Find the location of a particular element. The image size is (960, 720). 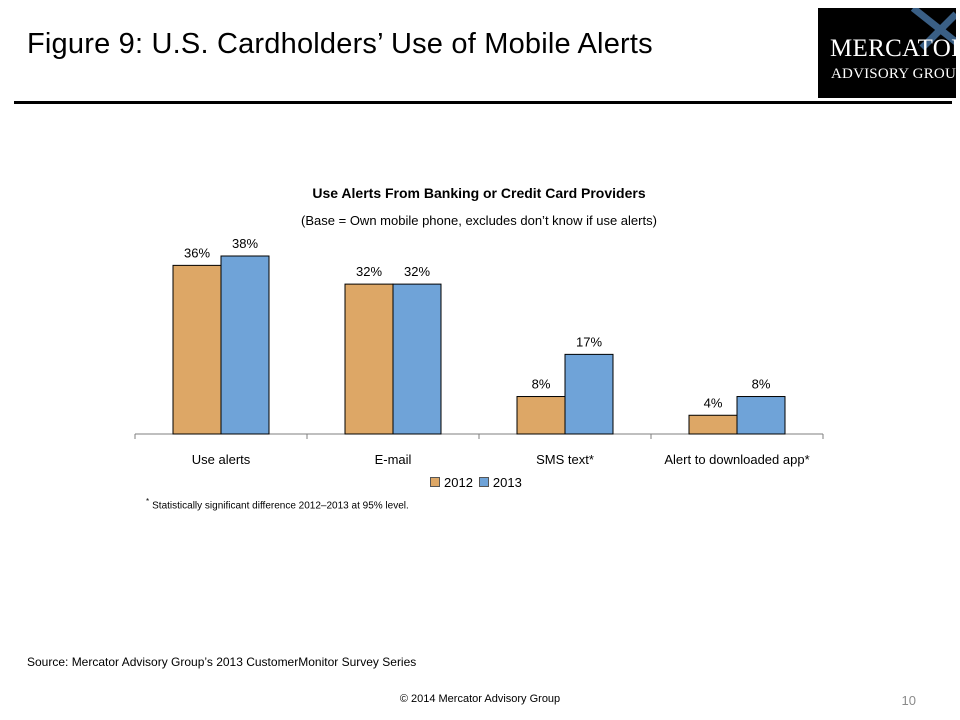

logo-x-mark-icon is located at coordinates (933, 29).